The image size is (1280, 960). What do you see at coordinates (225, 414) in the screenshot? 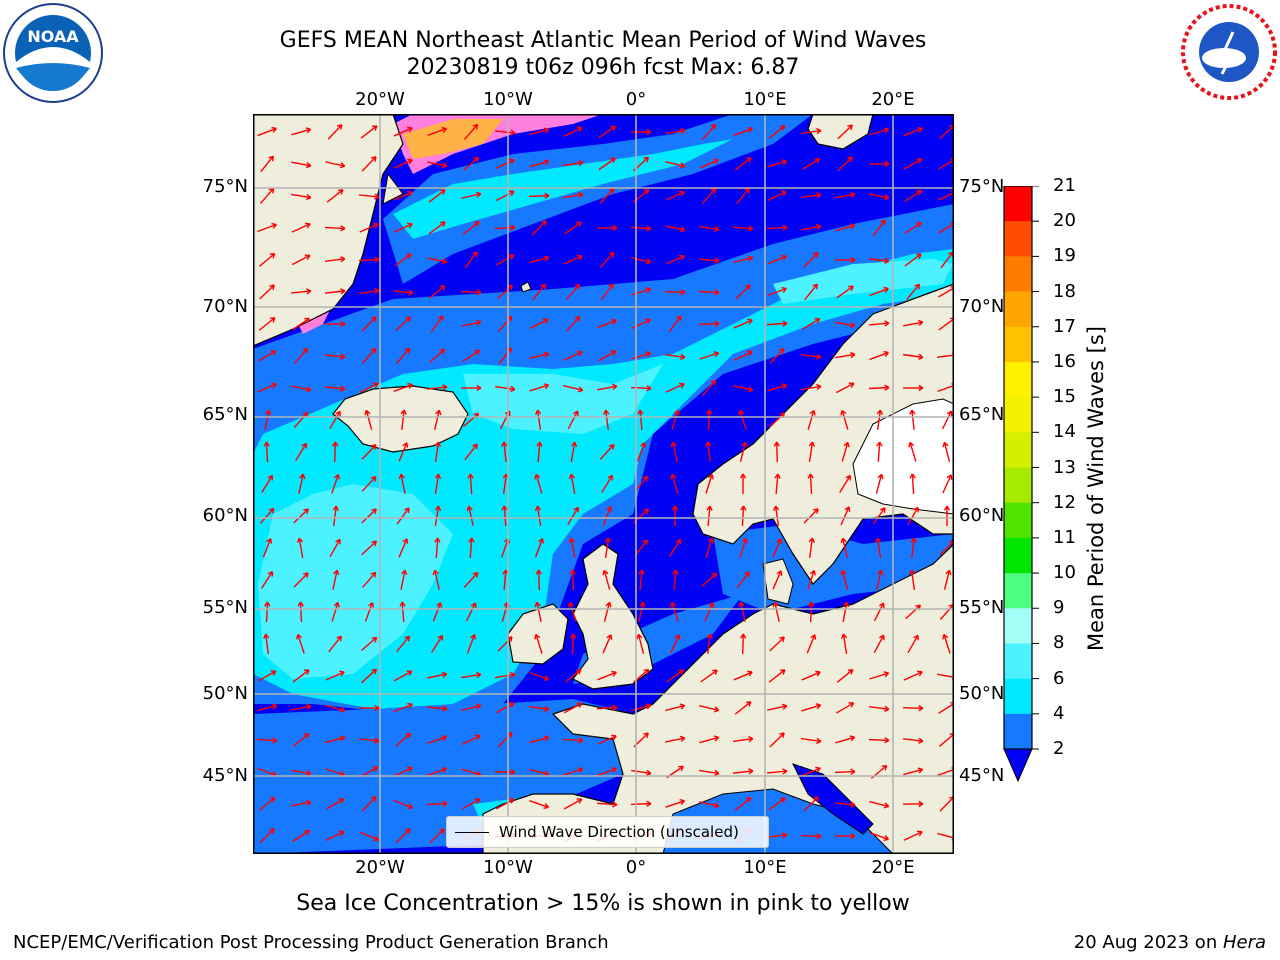
I see `lat-label-left: 65°N` at bounding box center [225, 414].